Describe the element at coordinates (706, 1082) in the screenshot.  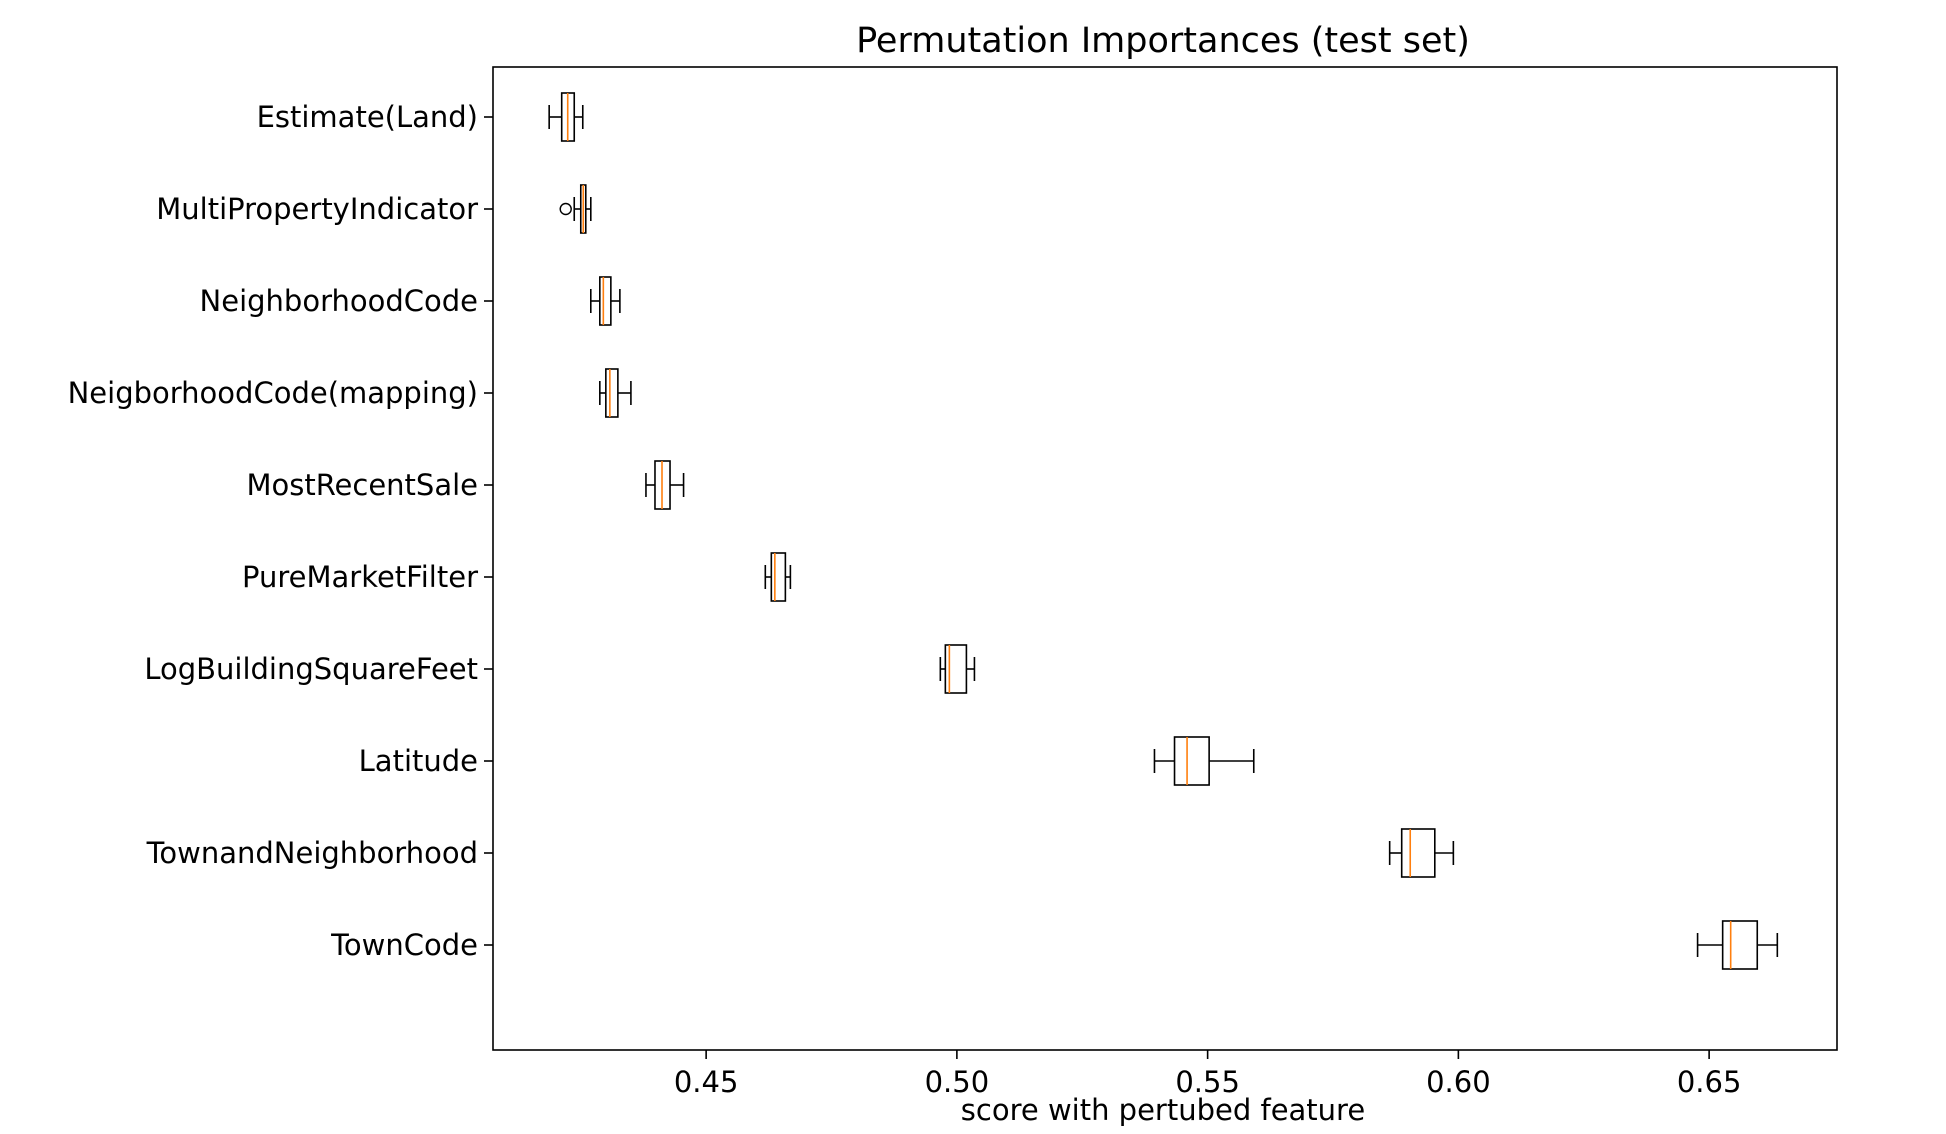
I see `x-tick-label: 0.45` at that location.